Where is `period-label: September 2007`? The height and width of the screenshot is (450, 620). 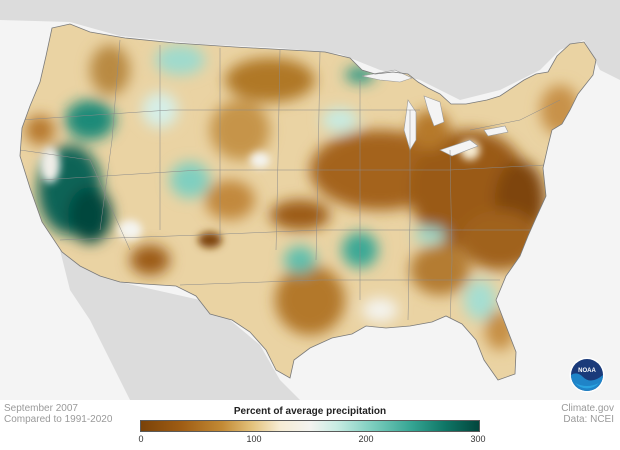
period-label: September 2007 is located at coordinates (41, 408).